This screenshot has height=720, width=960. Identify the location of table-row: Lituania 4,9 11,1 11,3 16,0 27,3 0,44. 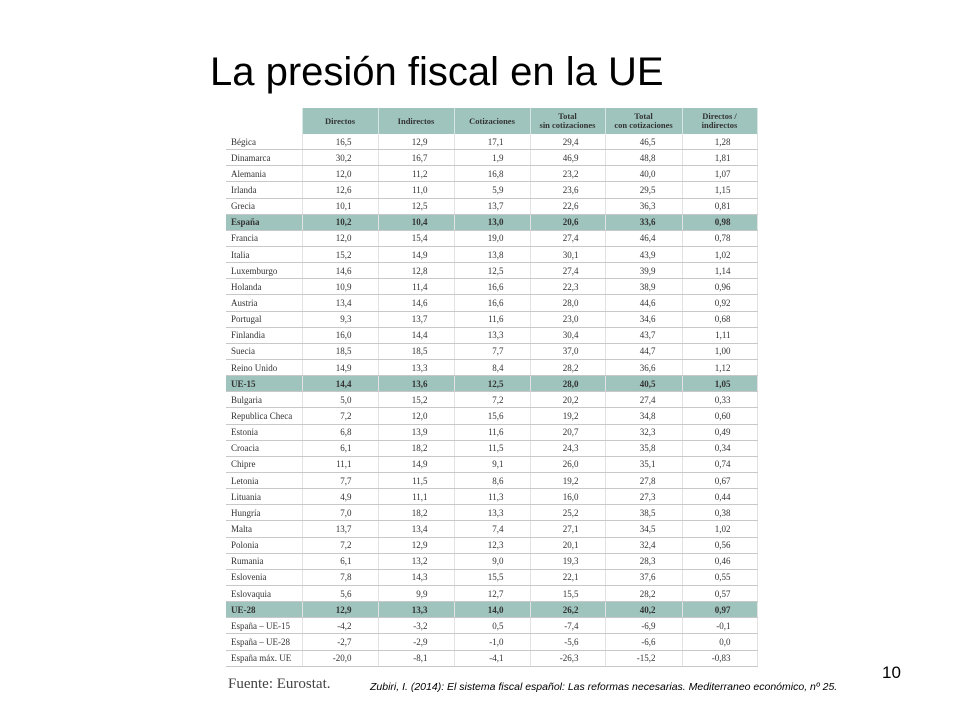
(492, 497).